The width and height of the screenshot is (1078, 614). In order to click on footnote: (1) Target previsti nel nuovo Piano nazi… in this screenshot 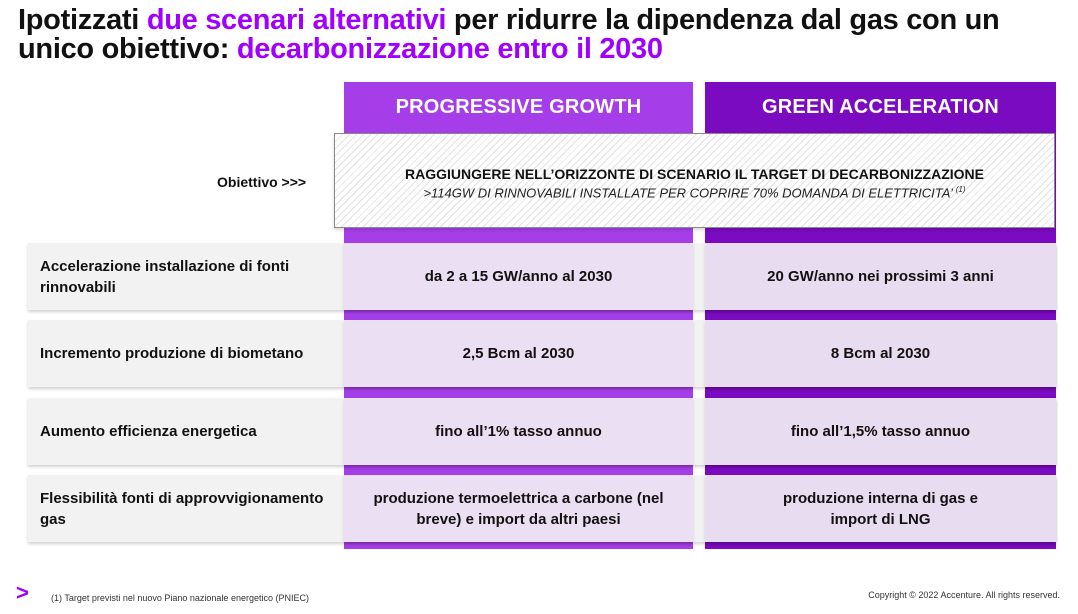, I will do `click(180, 598)`.